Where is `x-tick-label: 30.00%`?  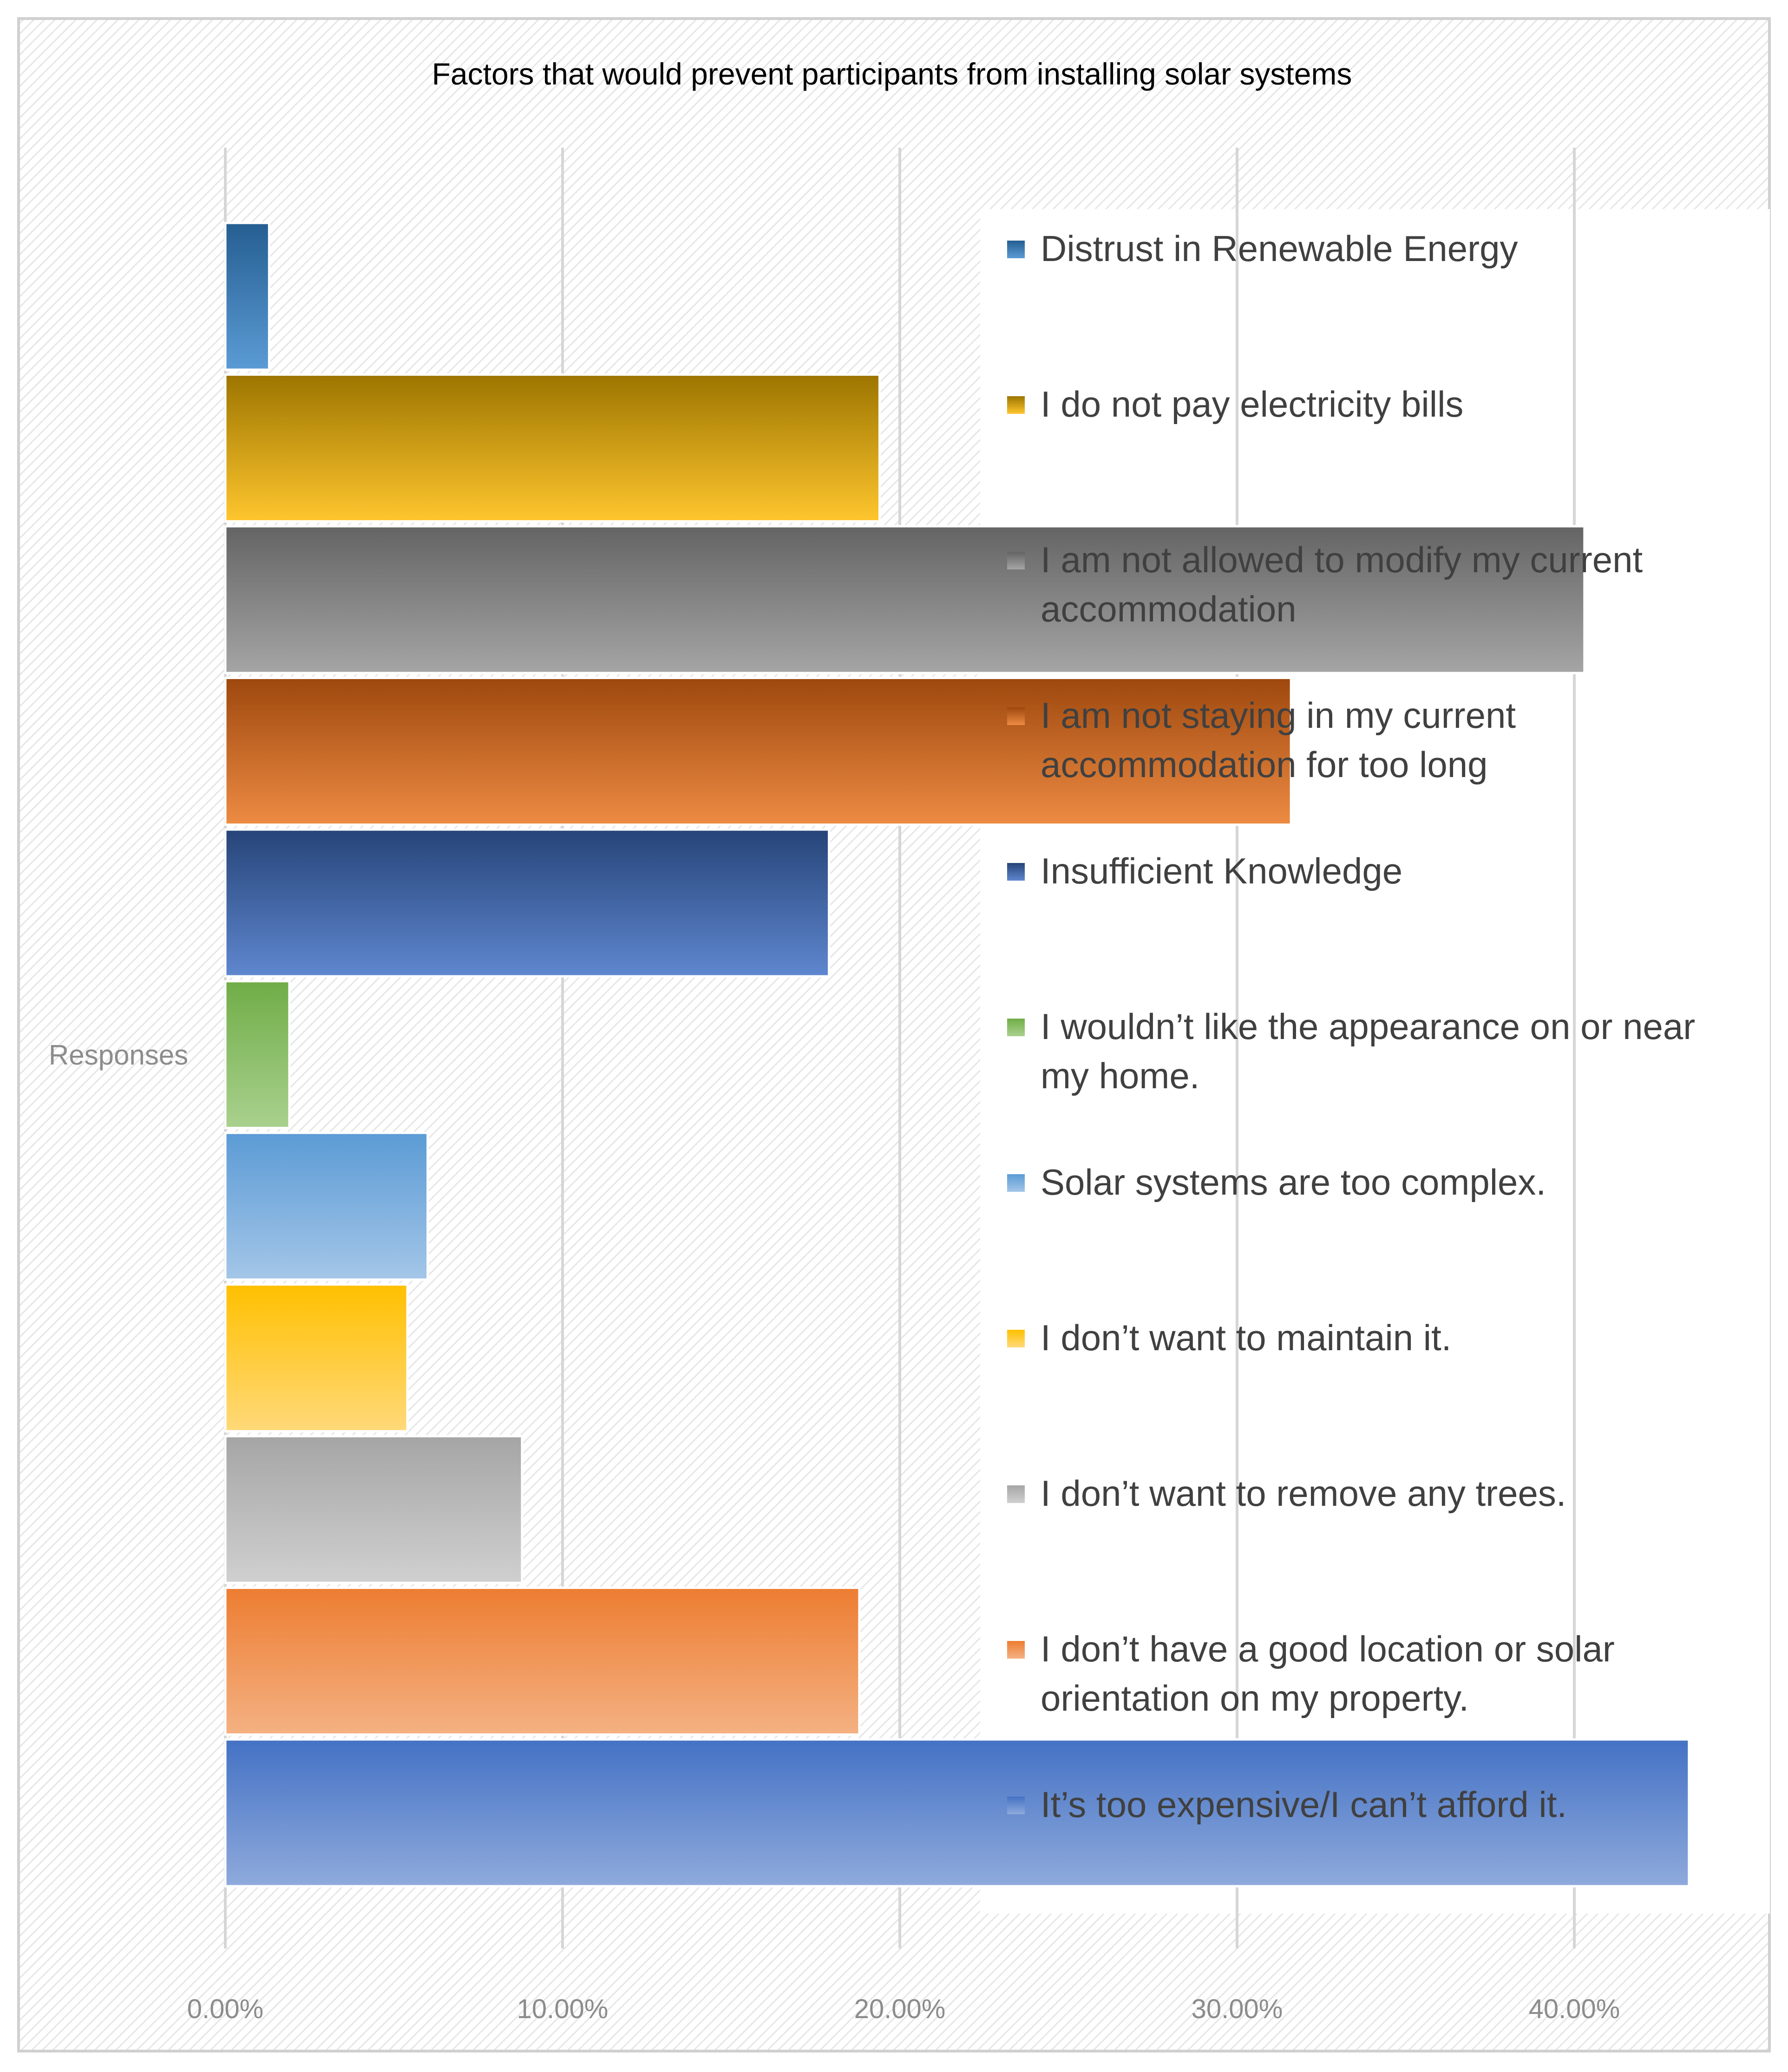 x-tick-label: 30.00% is located at coordinates (1237, 2009).